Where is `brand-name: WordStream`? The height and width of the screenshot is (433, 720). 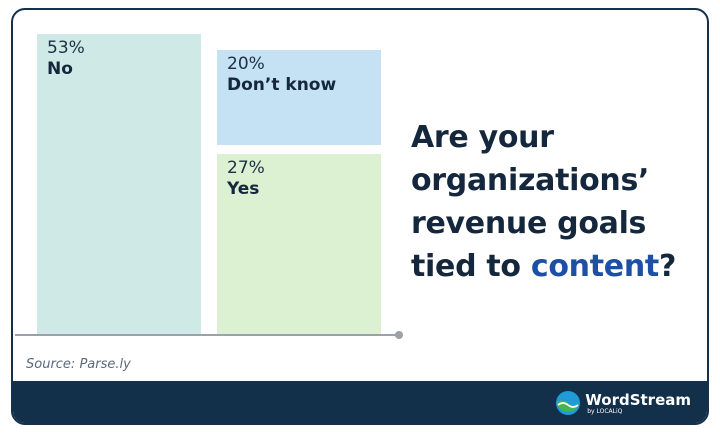 brand-name: WordStream is located at coordinates (638, 399).